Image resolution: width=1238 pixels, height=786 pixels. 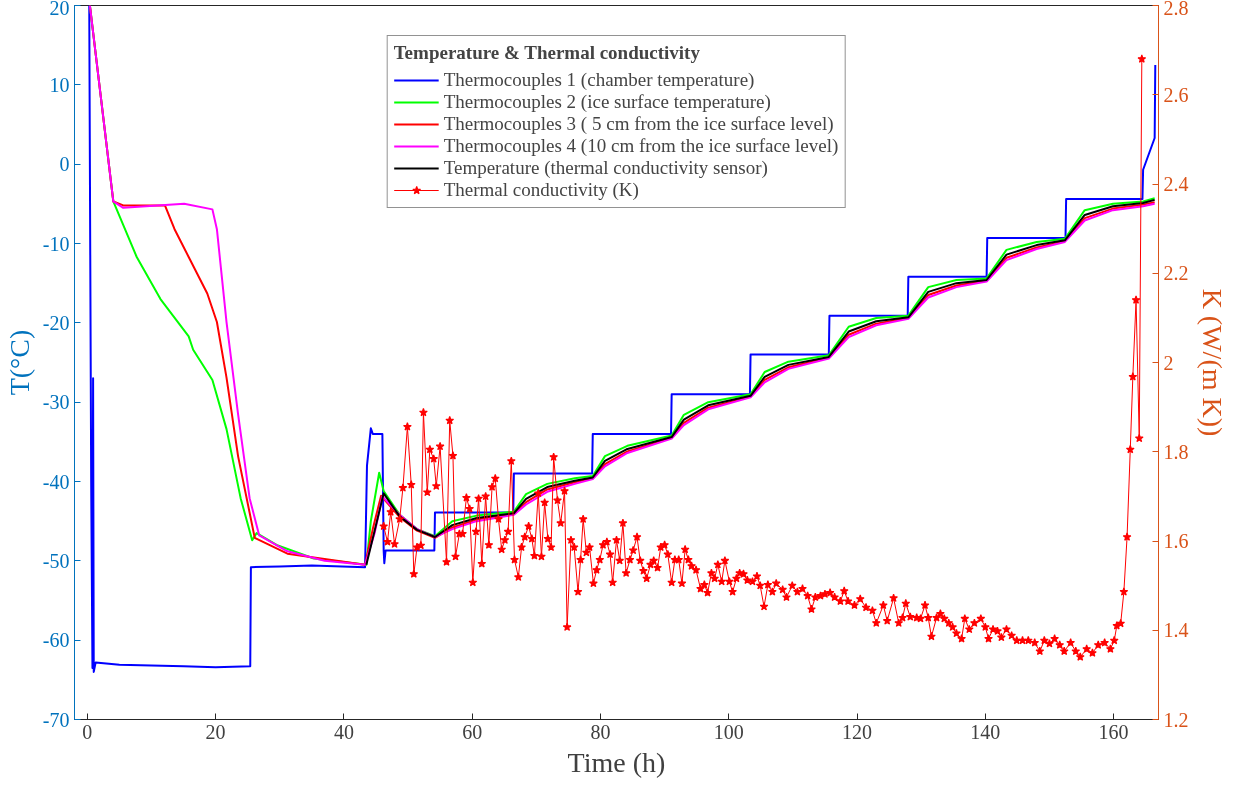 What do you see at coordinates (343, 731) in the screenshot?
I see `x-tick-label: 40` at bounding box center [343, 731].